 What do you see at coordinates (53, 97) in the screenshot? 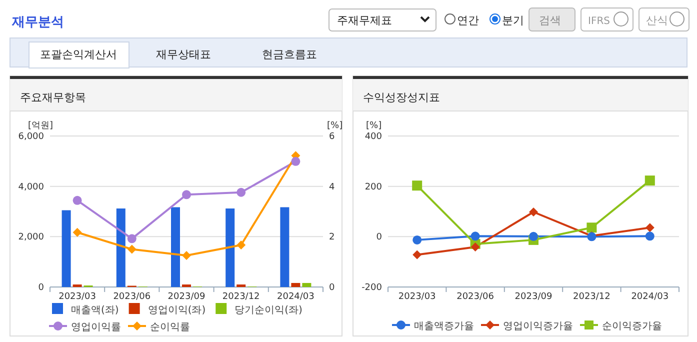
I see `chart-title: 주요재무항목` at bounding box center [53, 97].